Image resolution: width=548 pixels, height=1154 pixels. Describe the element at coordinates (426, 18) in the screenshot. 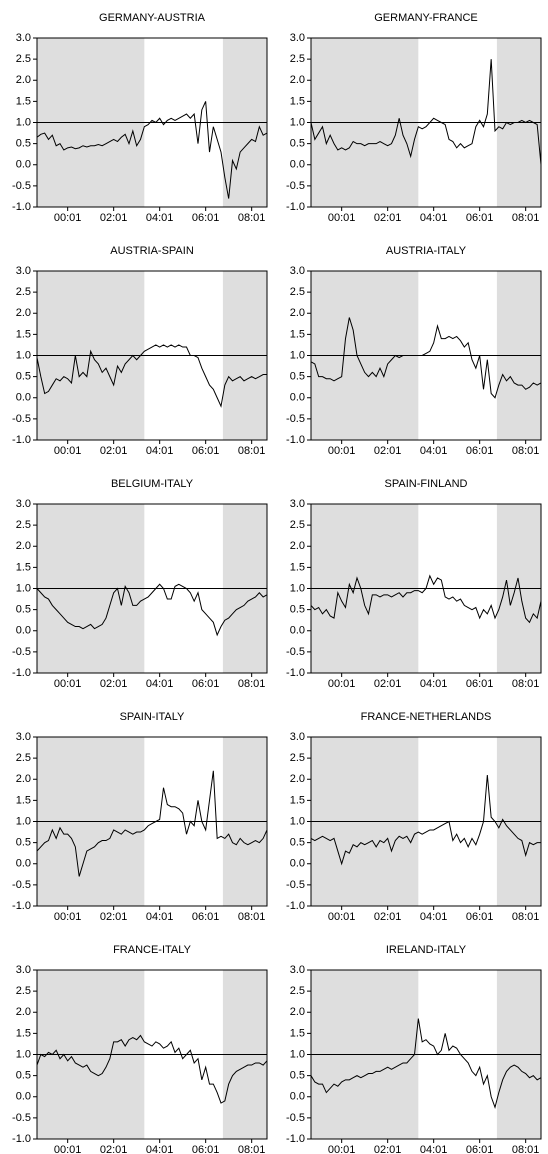

I see `chart-title: GERMANY-FRANCE` at that location.